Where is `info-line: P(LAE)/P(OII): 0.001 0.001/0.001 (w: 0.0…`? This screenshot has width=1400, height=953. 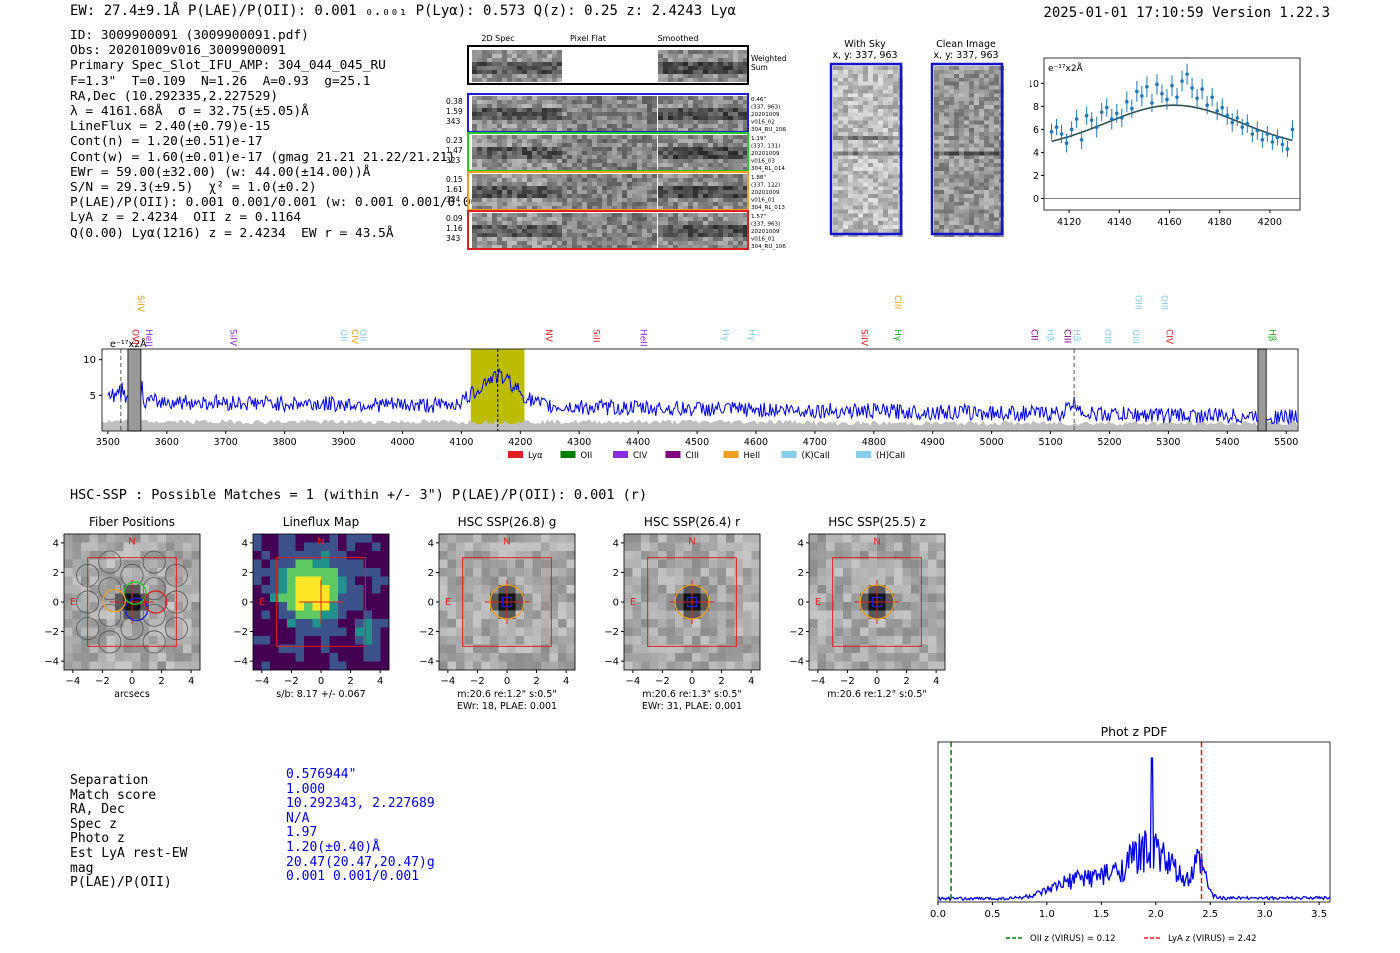 info-line: P(LAE)/P(OII): 0.001 0.001/0.001 (w: 0.0… is located at coordinates (282, 203).